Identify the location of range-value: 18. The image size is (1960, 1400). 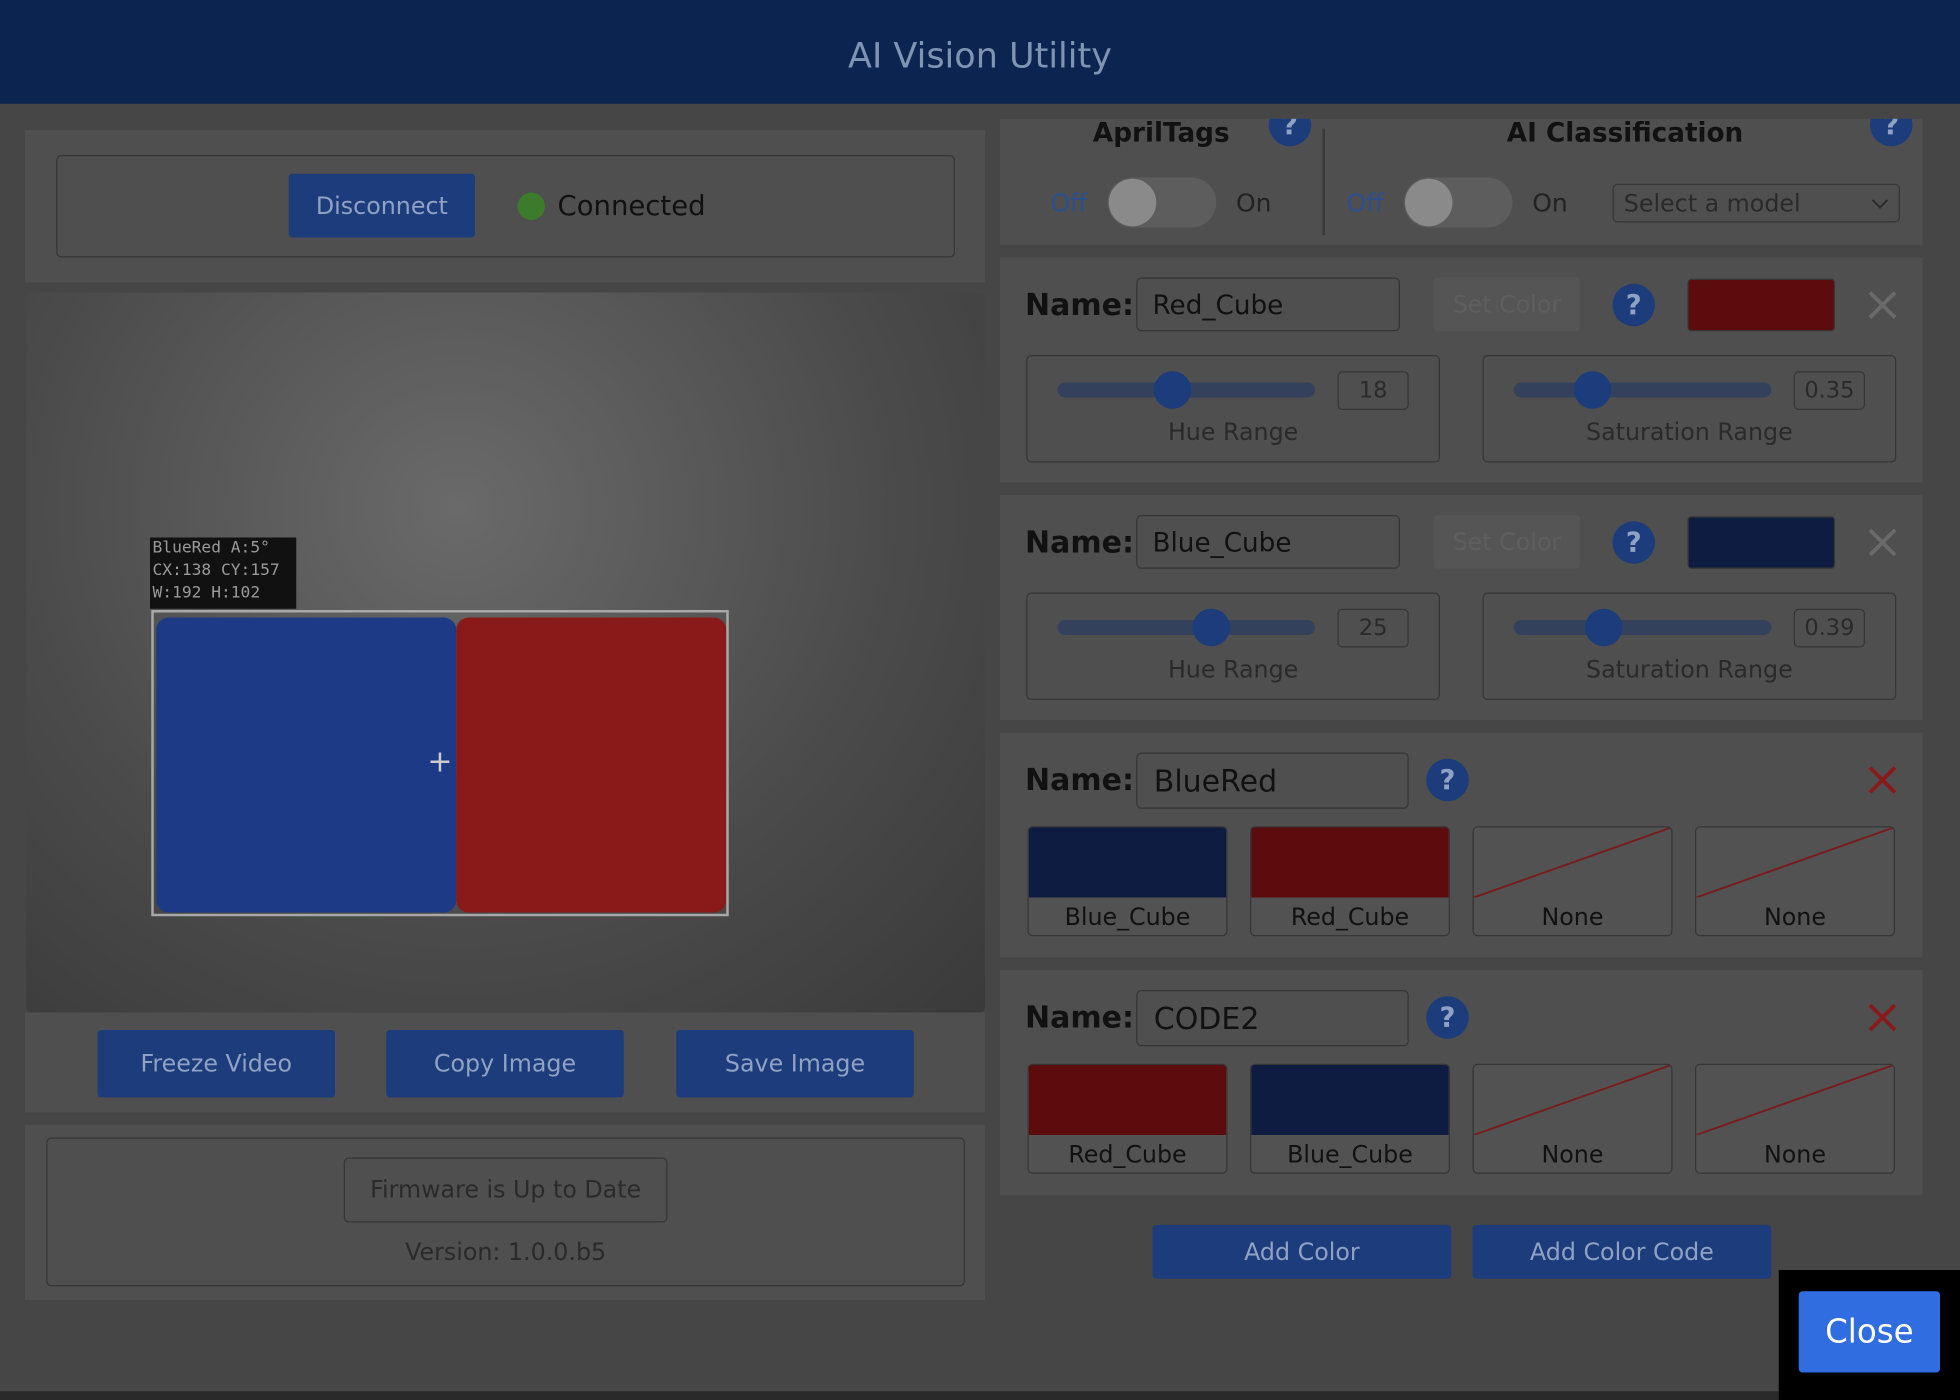
(1373, 390).